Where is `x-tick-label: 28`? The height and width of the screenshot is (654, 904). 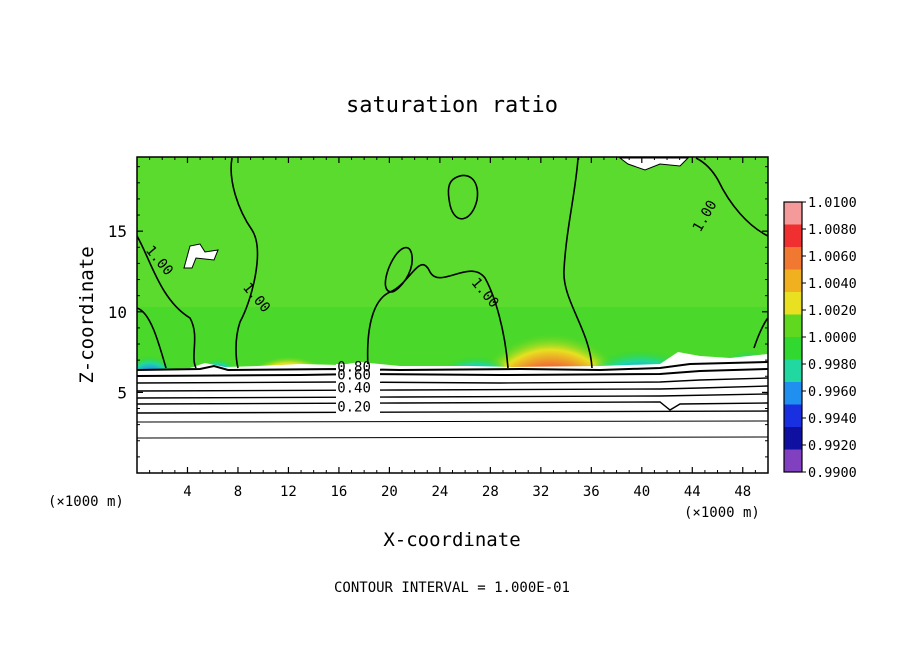 x-tick-label: 28 is located at coordinates (490, 492).